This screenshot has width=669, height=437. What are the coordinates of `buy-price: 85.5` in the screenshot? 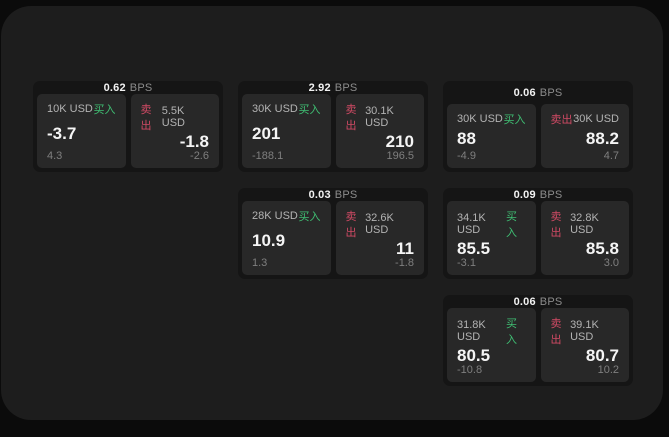 It's located at (474, 248).